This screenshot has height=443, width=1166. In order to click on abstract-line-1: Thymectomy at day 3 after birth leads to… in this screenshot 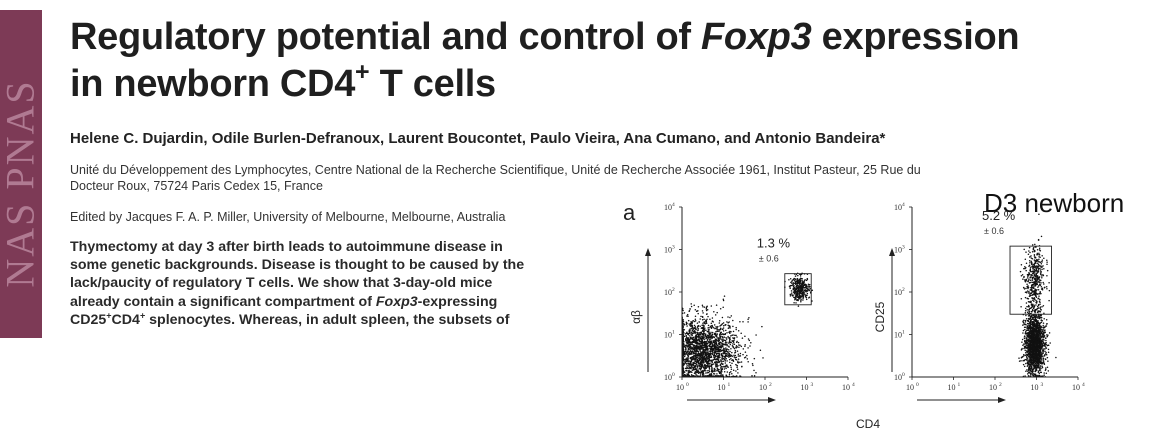, I will do `click(286, 247)`.